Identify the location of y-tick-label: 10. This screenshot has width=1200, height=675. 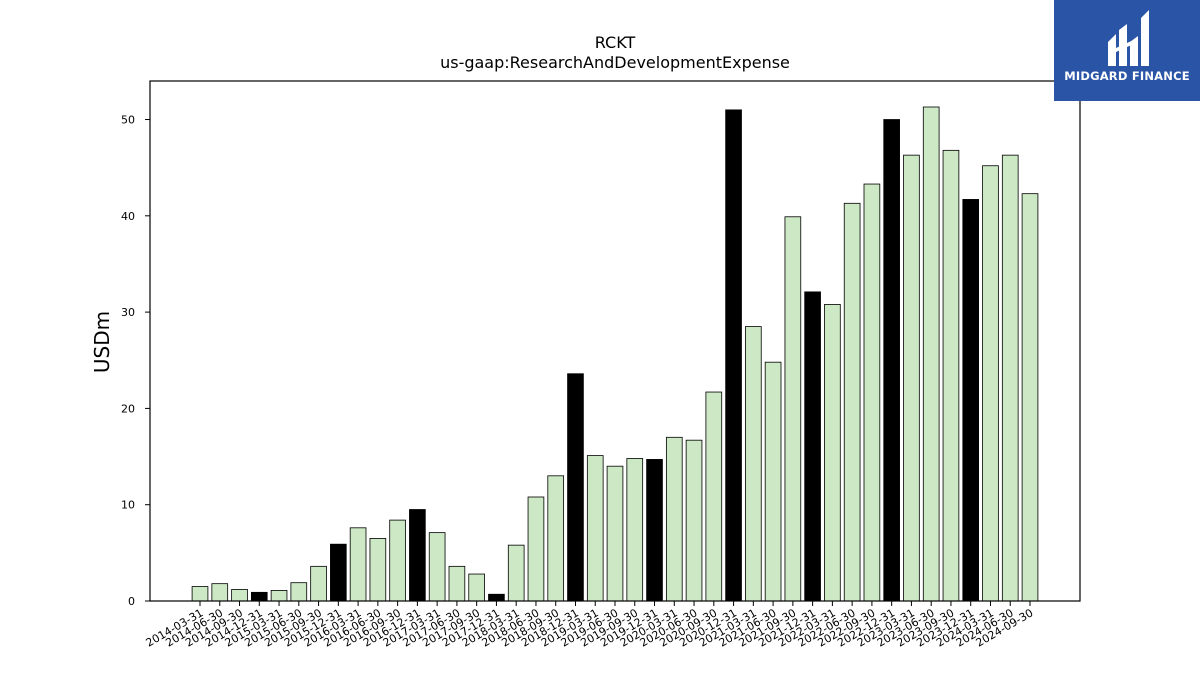
(128, 505).